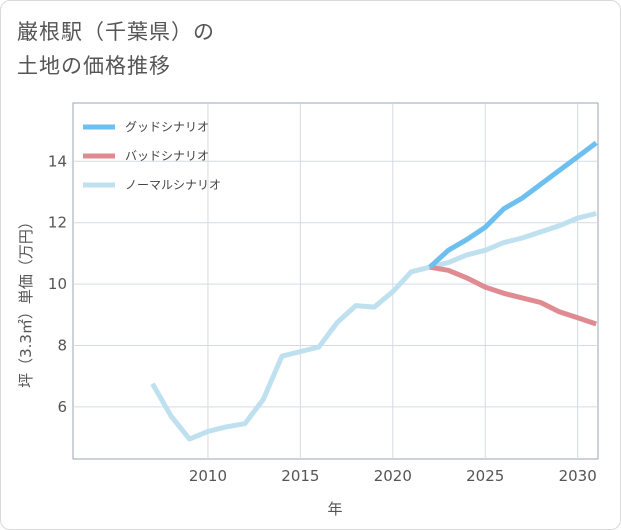 This screenshot has height=530, width=621. Describe the element at coordinates (57, 161) in the screenshot. I see `y-tick-label: 14` at that location.